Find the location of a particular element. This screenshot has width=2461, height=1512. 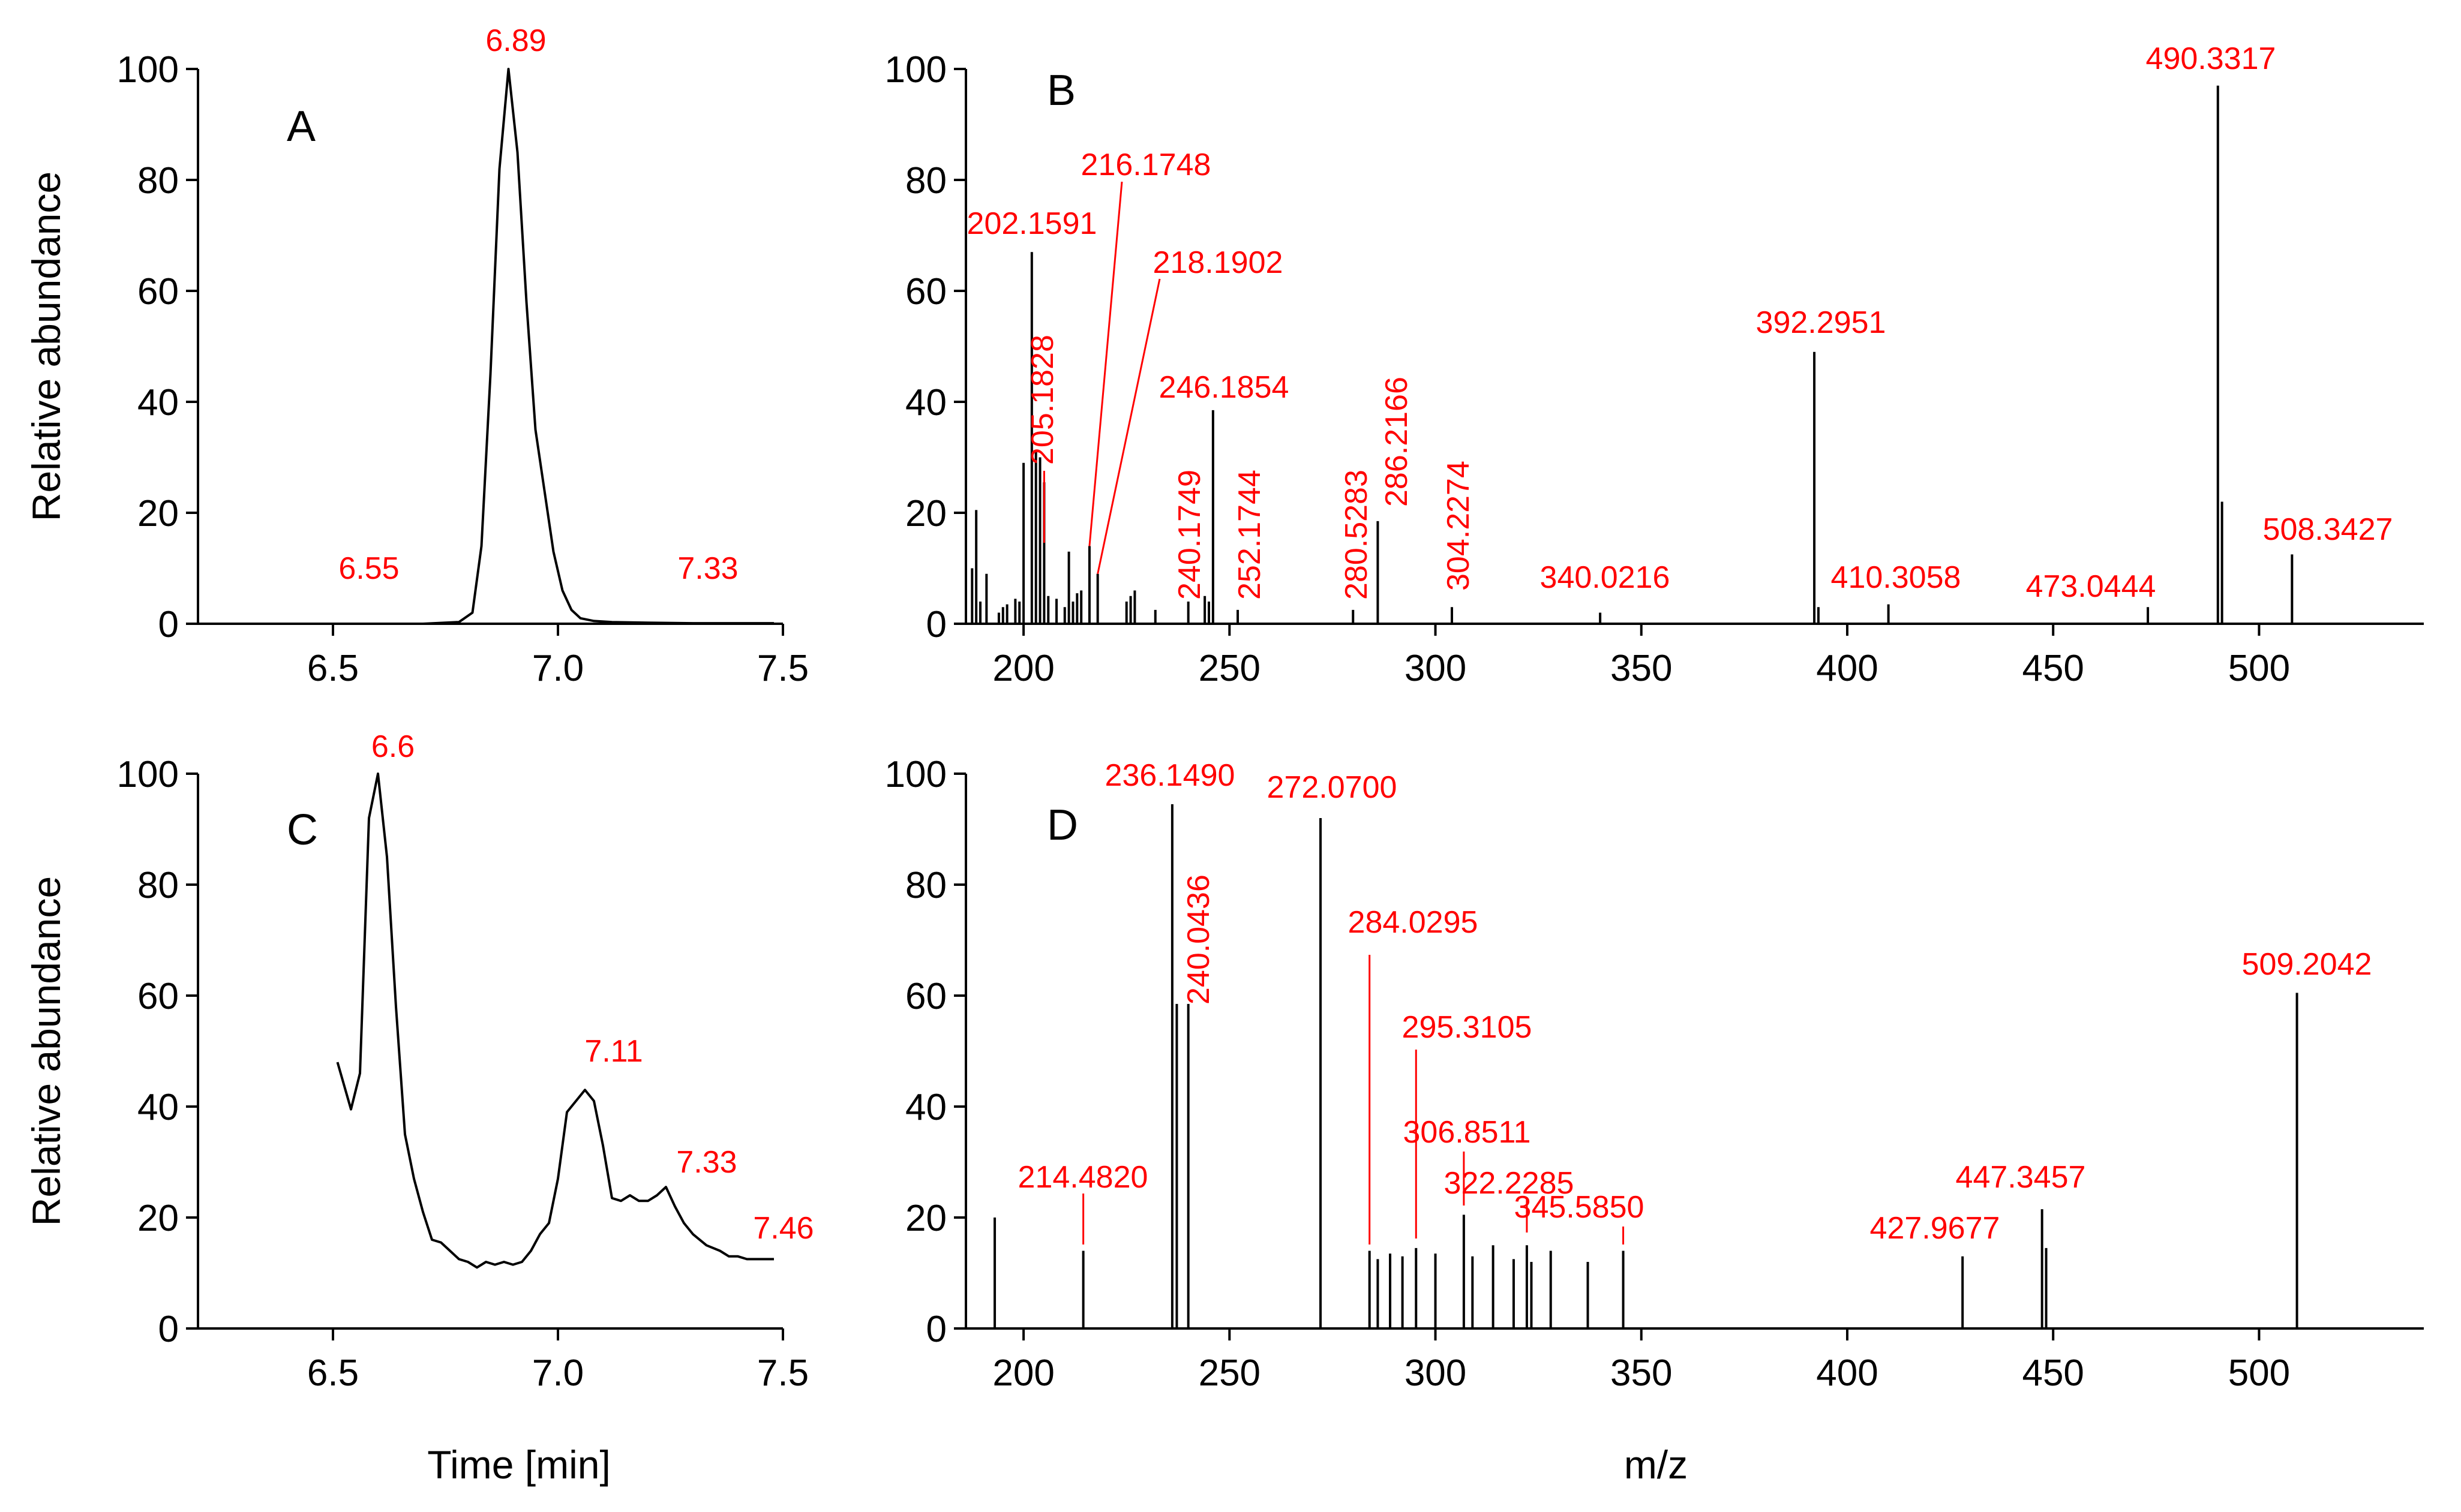

peak-annotation: 410.3058 is located at coordinates (1896, 577).